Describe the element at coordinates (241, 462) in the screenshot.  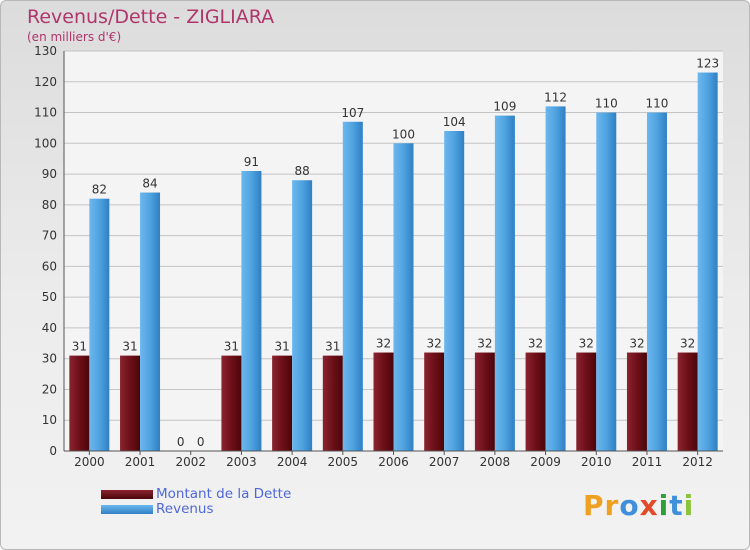
I see `x-tick-label: 2003` at that location.